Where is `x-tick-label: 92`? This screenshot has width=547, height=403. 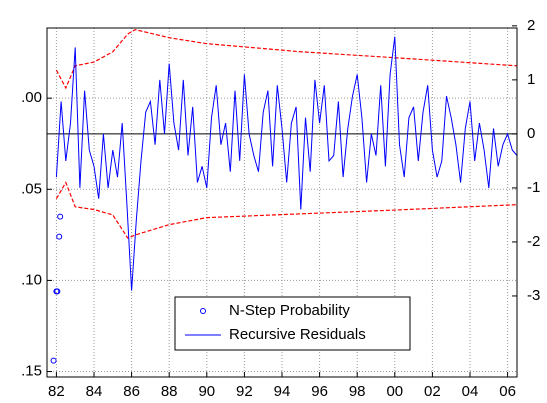 x-tick-label: 92 is located at coordinates (244, 391).